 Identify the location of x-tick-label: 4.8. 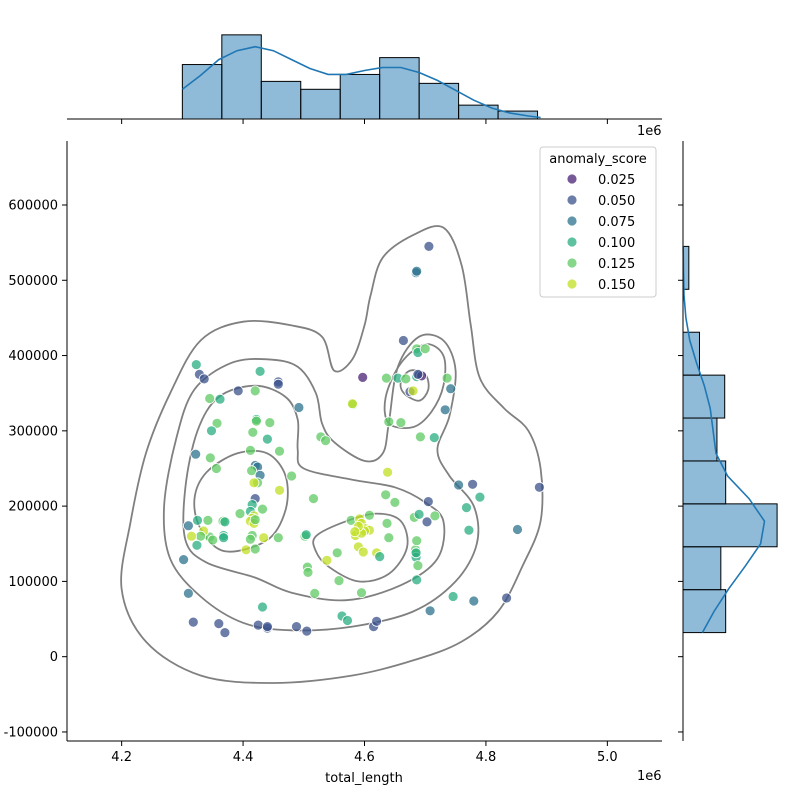
(486, 757).